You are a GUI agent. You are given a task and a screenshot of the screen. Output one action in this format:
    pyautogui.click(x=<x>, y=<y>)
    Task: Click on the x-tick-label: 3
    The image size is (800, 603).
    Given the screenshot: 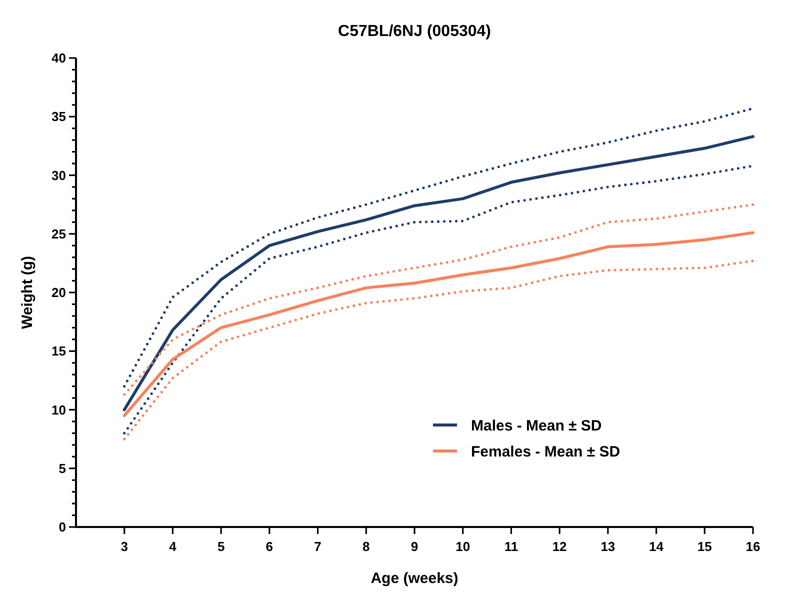 What is the action you would take?
    pyautogui.click(x=124, y=546)
    